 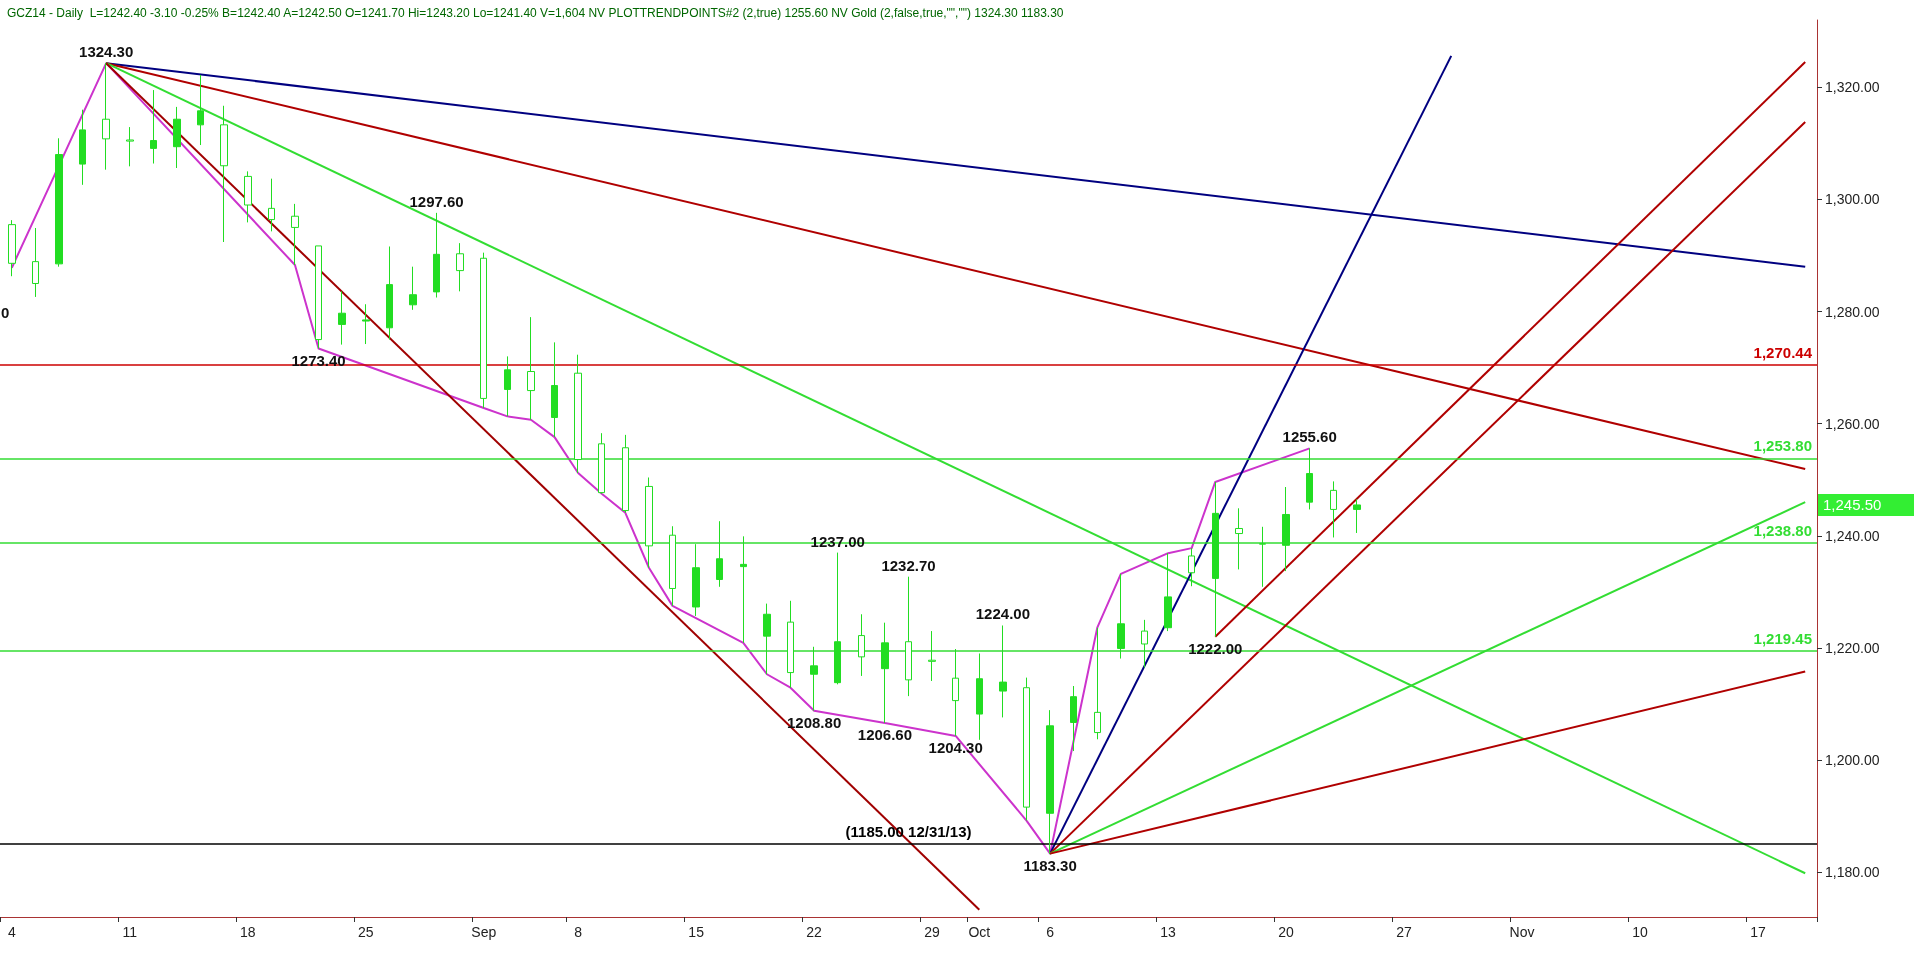 I want to click on y-tick-label: 1,180.00, so click(x=1852, y=872).